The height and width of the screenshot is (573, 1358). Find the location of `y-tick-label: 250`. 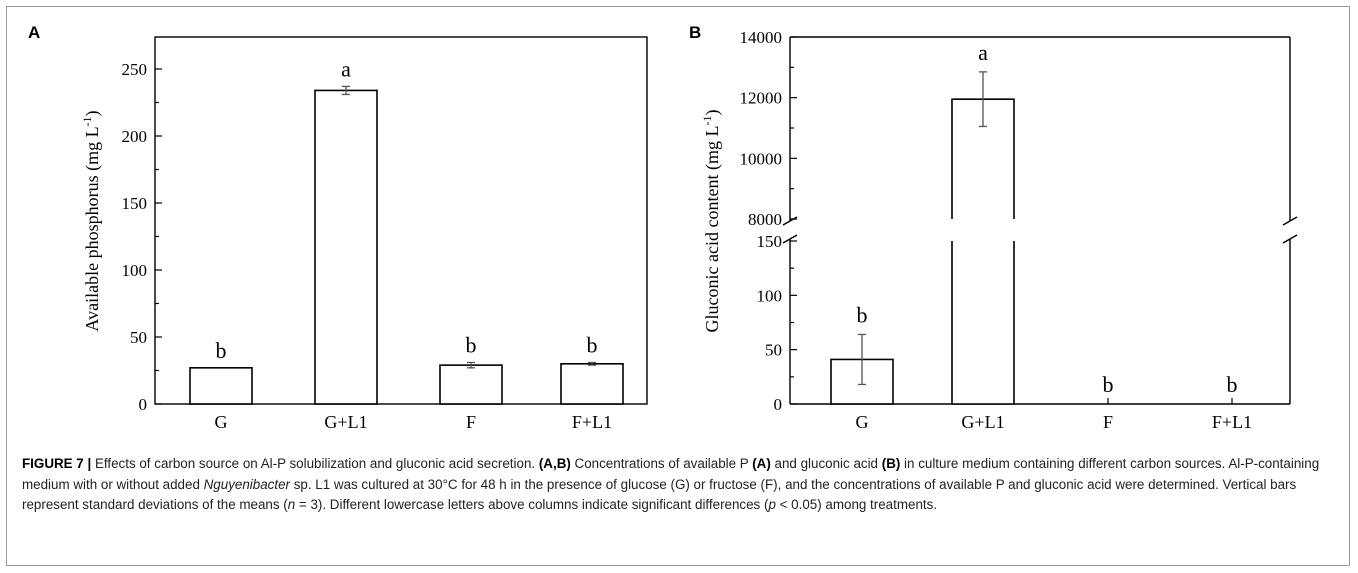

y-tick-label: 250 is located at coordinates (135, 69).